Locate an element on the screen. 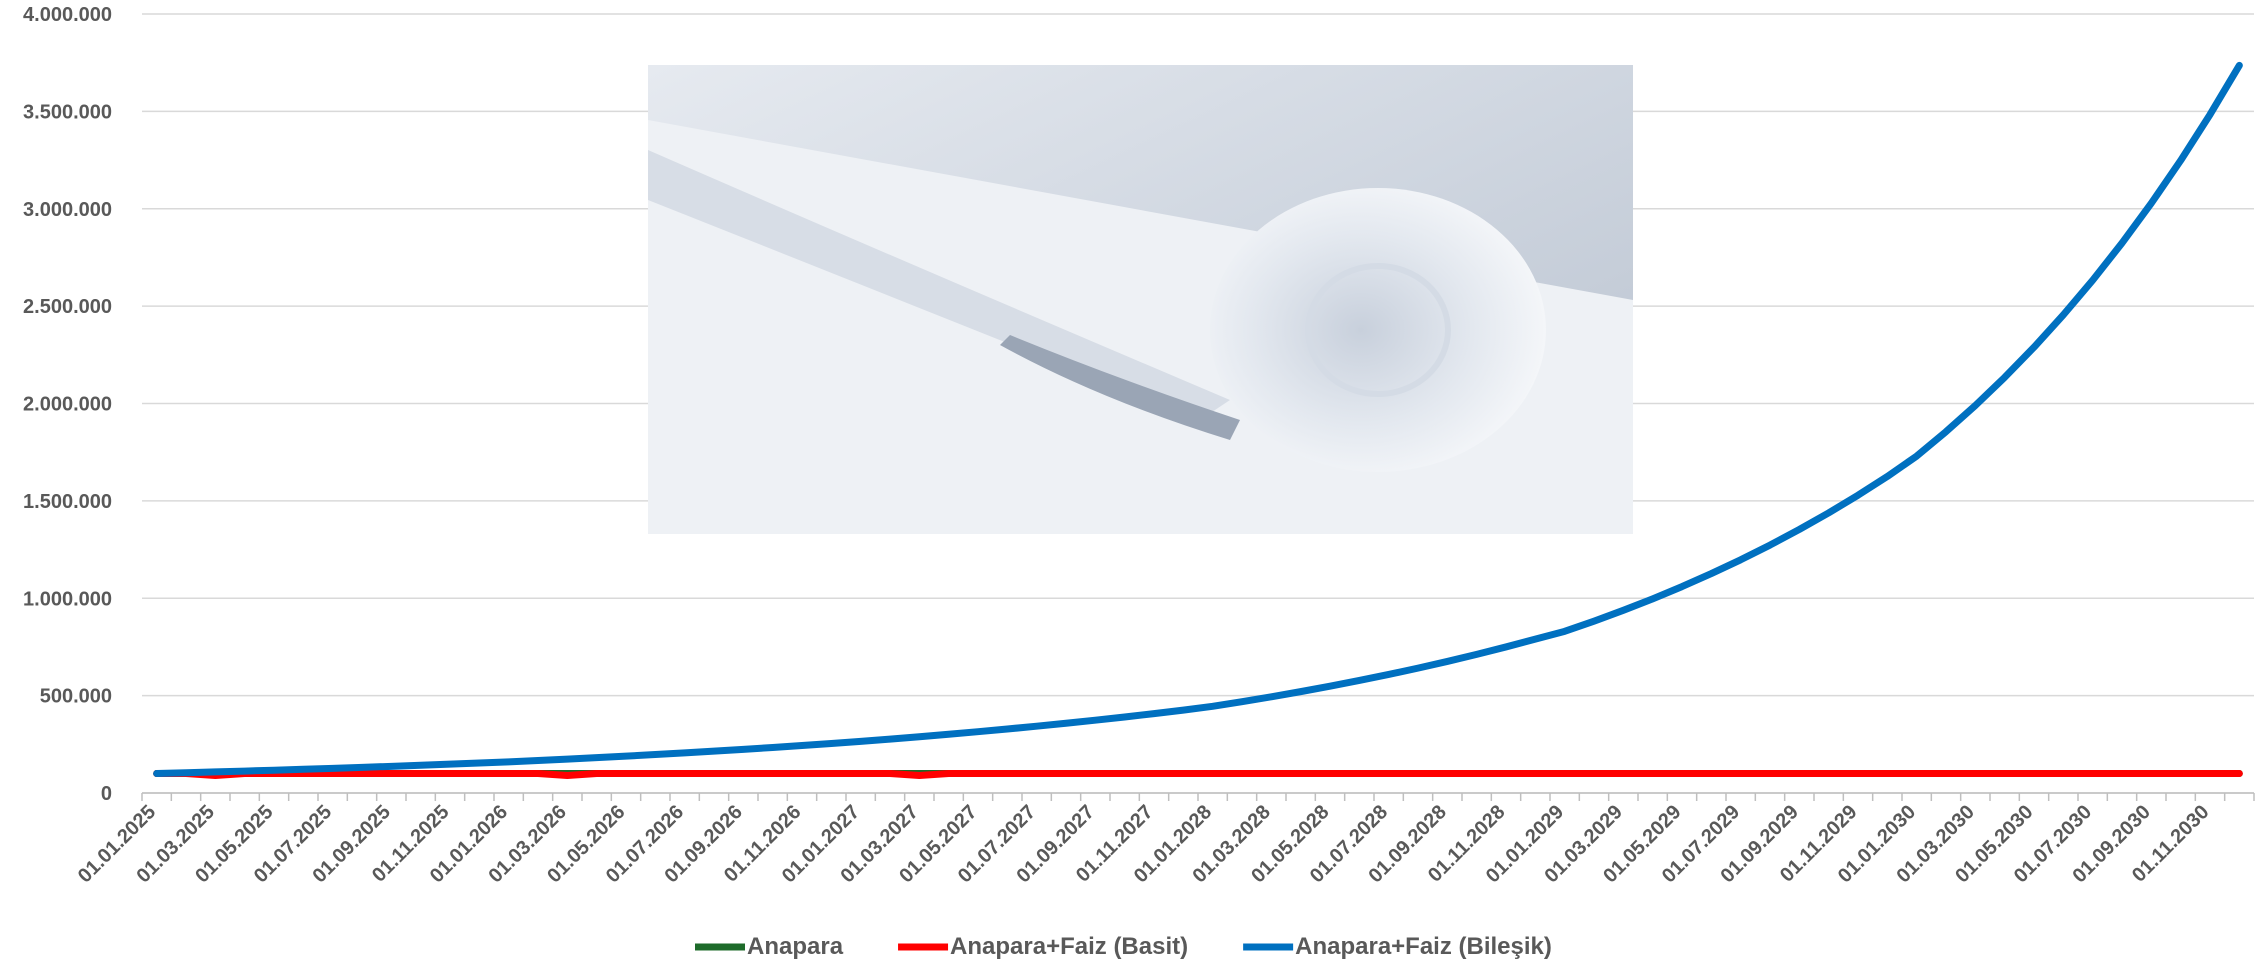  legend-label: Anapara+Faiz (Bileşik) is located at coordinates (1423, 946).